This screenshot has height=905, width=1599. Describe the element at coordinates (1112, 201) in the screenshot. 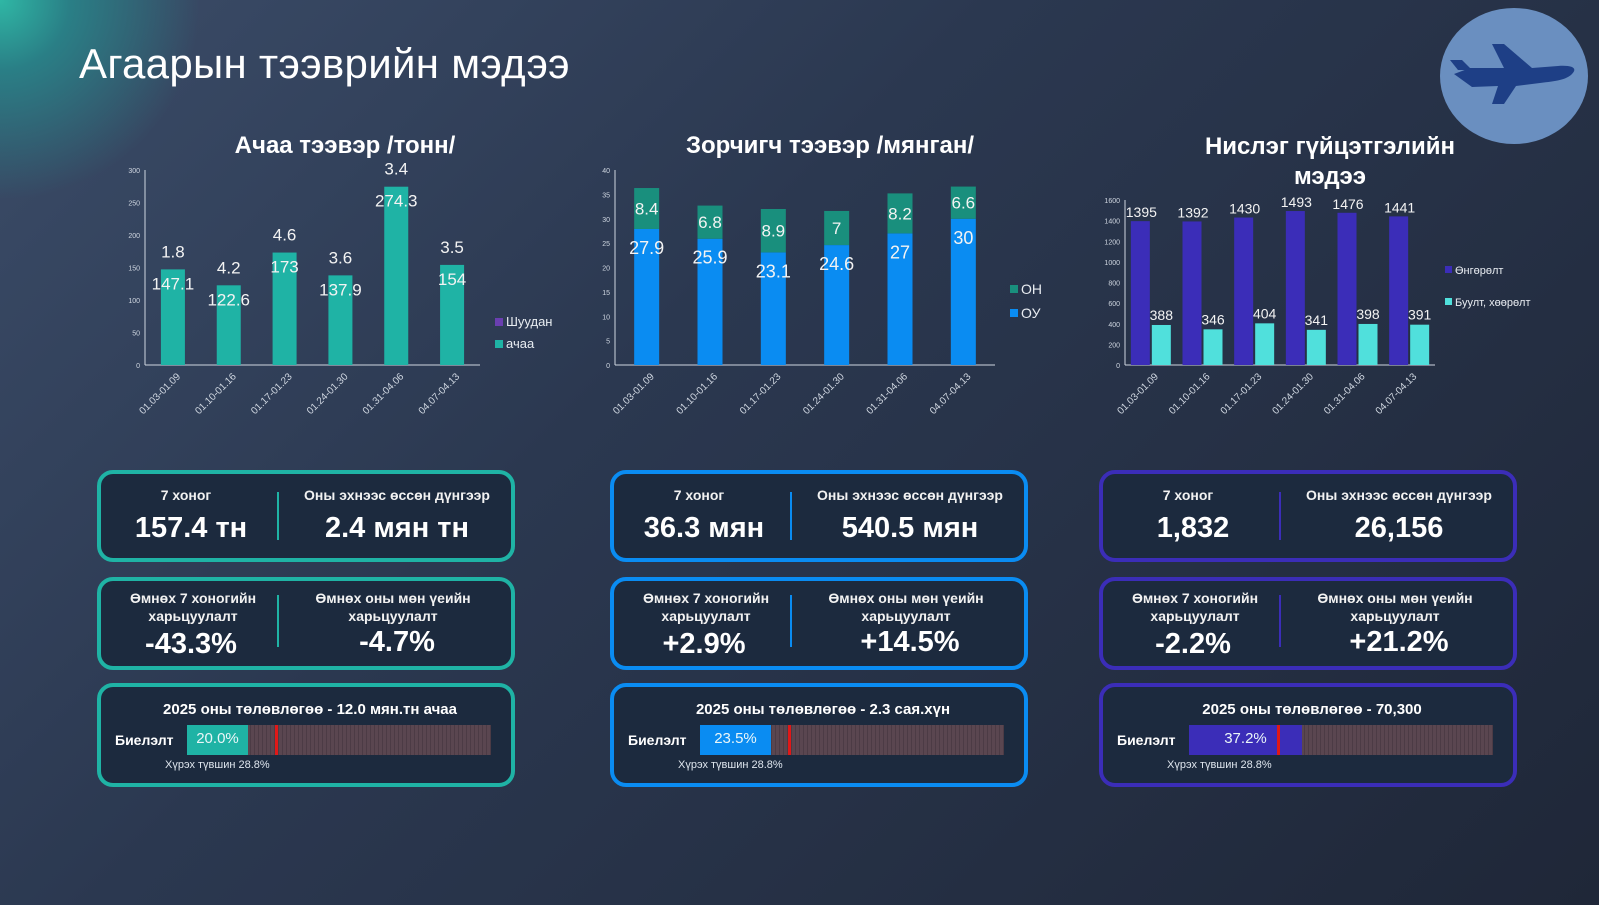

I see `y-tick-label: 1600` at that location.